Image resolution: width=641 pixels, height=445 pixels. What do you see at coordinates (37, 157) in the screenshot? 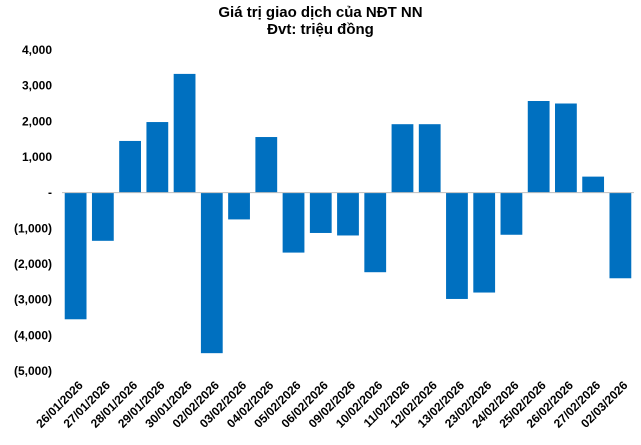
I see `y-tick-label: 1,000` at bounding box center [37, 157].